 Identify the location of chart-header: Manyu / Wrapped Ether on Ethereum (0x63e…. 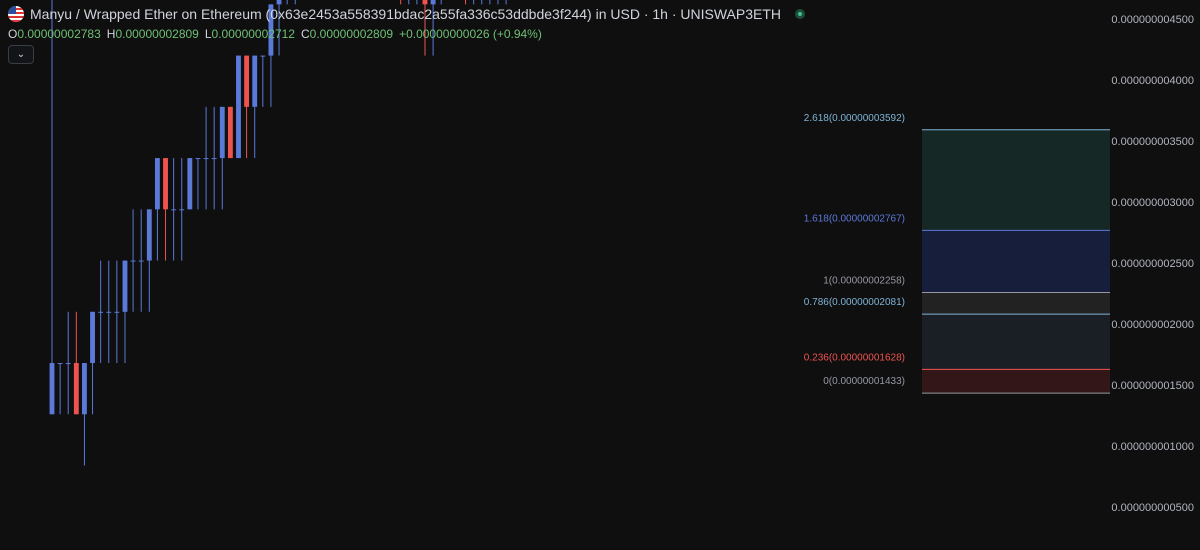
(407, 14).